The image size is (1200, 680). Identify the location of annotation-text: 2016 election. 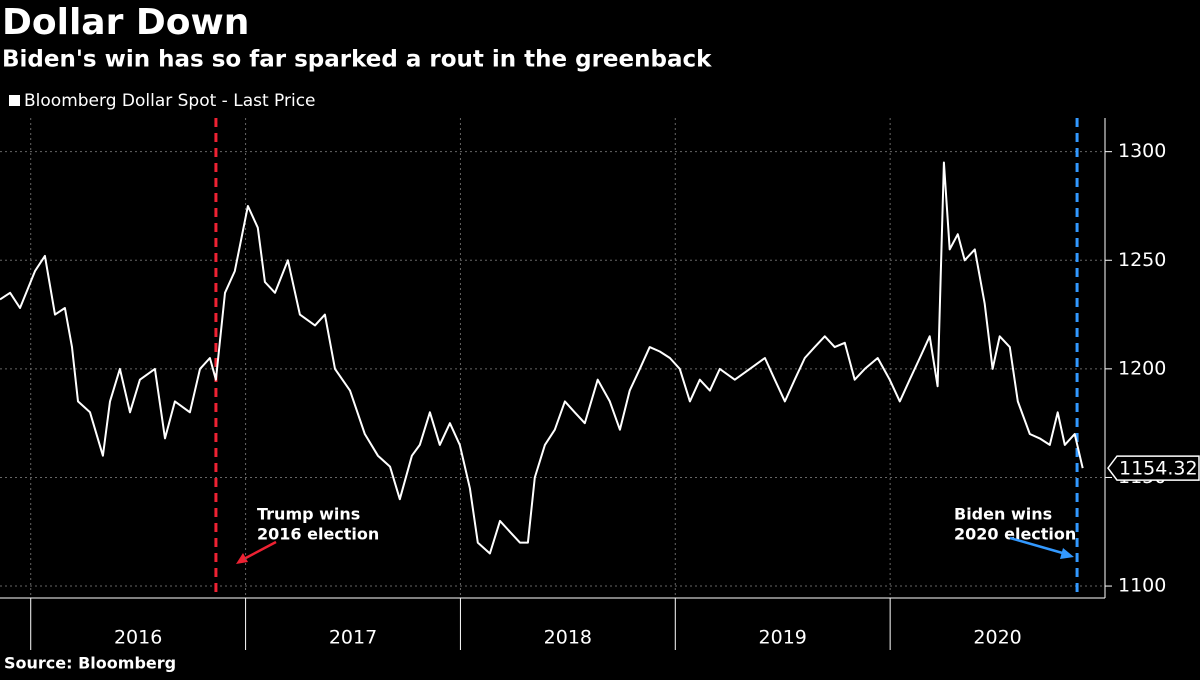
(318, 534).